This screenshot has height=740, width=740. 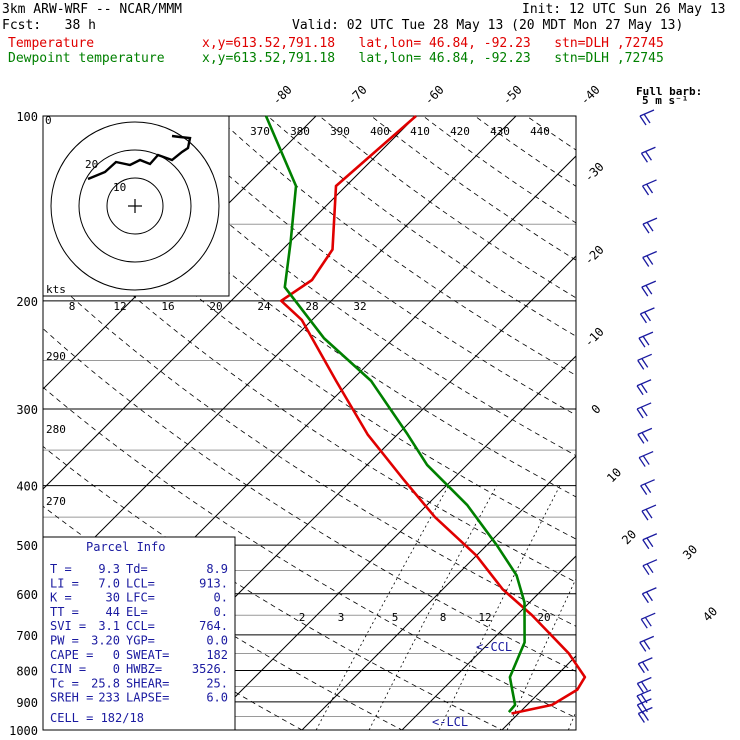 I want to click on isotherm-label: -70, so click(x=357, y=95).